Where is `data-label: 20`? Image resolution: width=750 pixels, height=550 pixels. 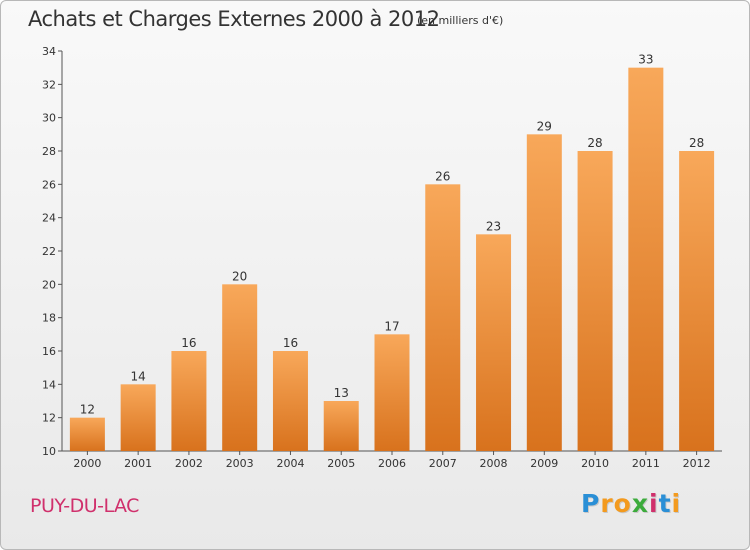
data-label: 20 is located at coordinates (239, 276).